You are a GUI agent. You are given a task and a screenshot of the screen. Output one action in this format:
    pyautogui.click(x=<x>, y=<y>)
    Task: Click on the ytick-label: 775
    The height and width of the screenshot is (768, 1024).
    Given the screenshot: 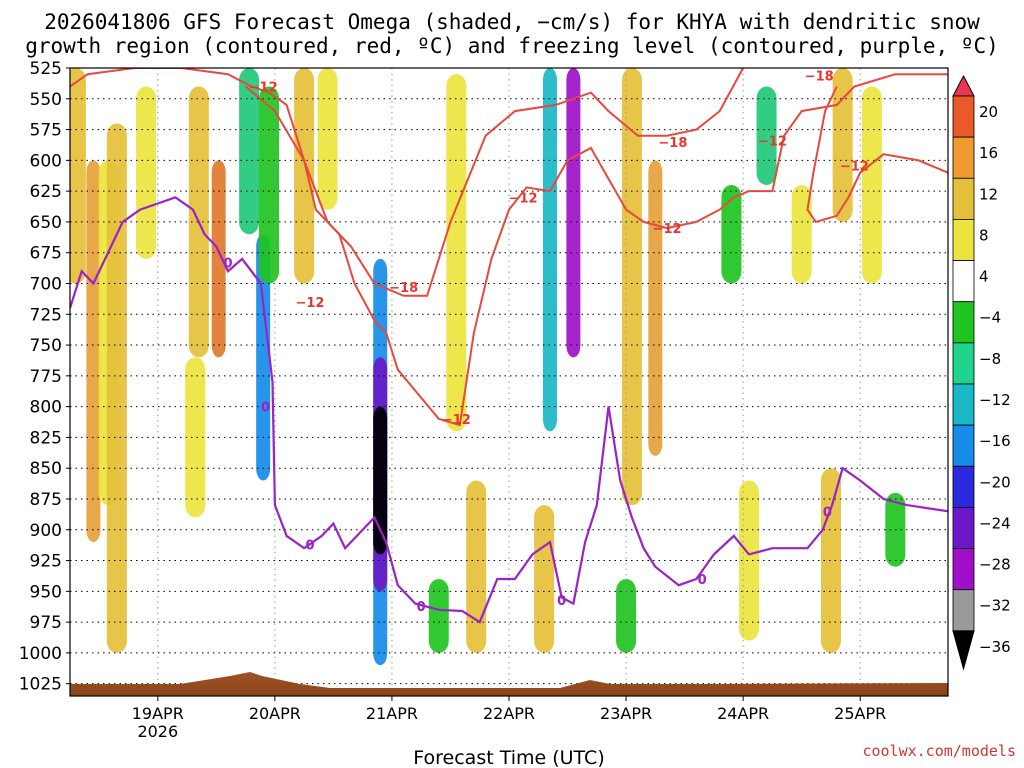 What is the action you would take?
    pyautogui.click(x=46, y=377)
    